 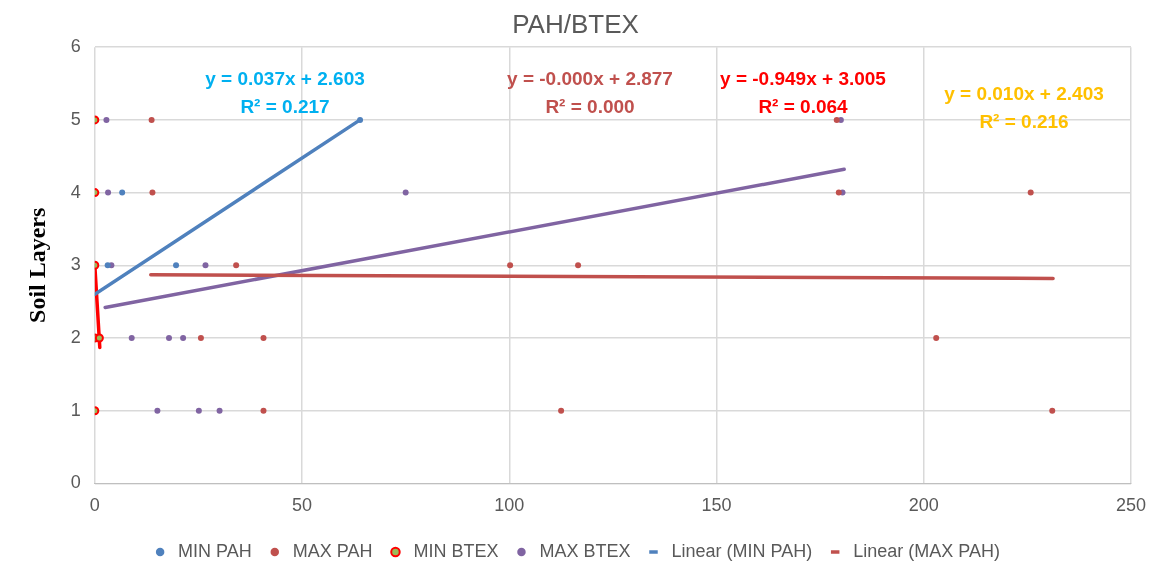 I want to click on y-tick-label: 0, so click(x=75, y=482).